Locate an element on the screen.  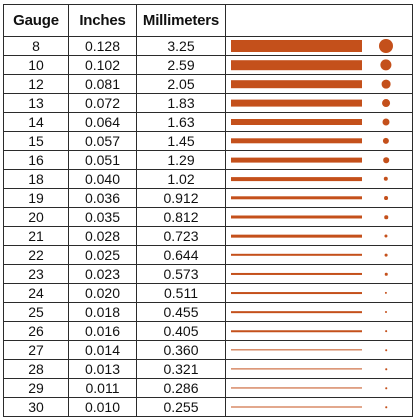
inches-cell: 0.057 is located at coordinates (102, 141).